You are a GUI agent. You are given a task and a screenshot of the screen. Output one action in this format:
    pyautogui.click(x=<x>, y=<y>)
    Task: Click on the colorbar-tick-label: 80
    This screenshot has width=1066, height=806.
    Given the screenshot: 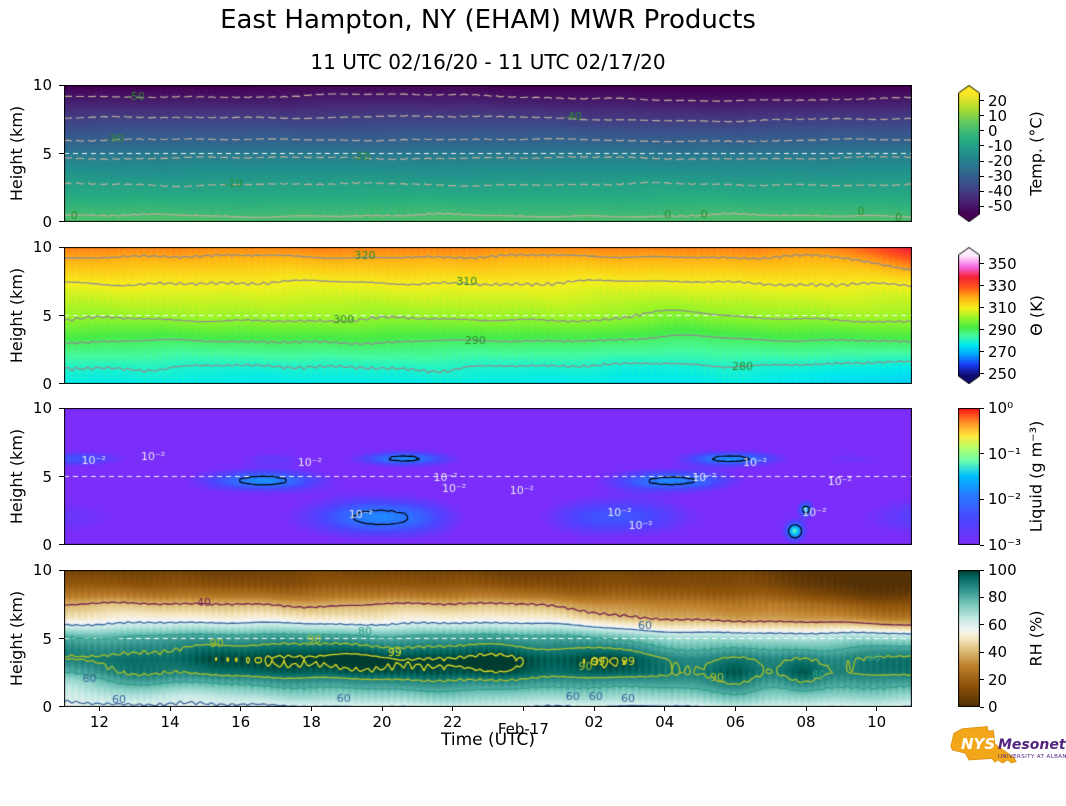 What is the action you would take?
    pyautogui.click(x=998, y=597)
    